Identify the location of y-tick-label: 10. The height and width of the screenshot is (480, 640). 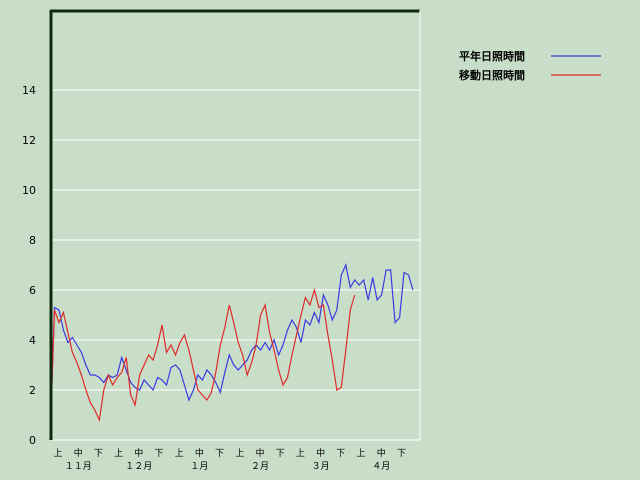
(29, 190).